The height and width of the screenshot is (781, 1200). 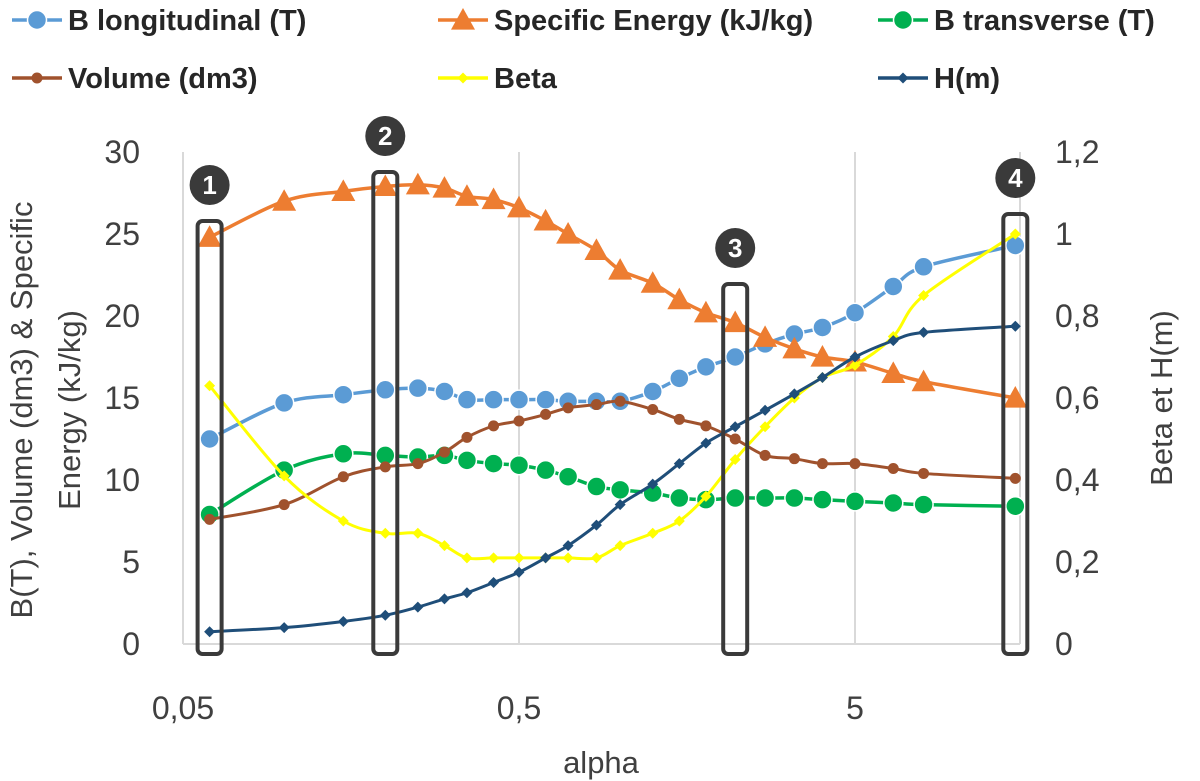 I want to click on legend-label: Volume (dm3), so click(x=163, y=79).